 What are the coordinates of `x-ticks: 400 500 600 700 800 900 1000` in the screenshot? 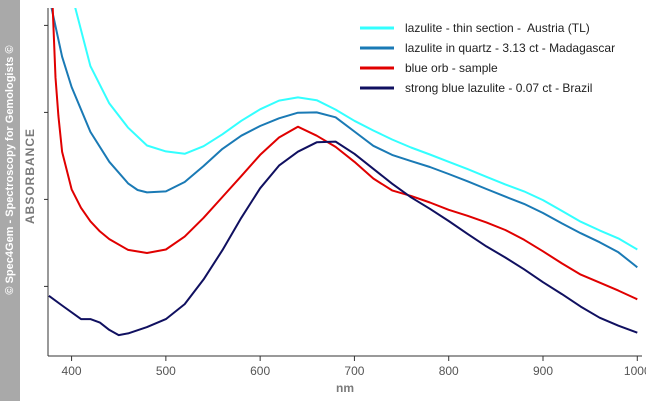 It's located at (354, 367).